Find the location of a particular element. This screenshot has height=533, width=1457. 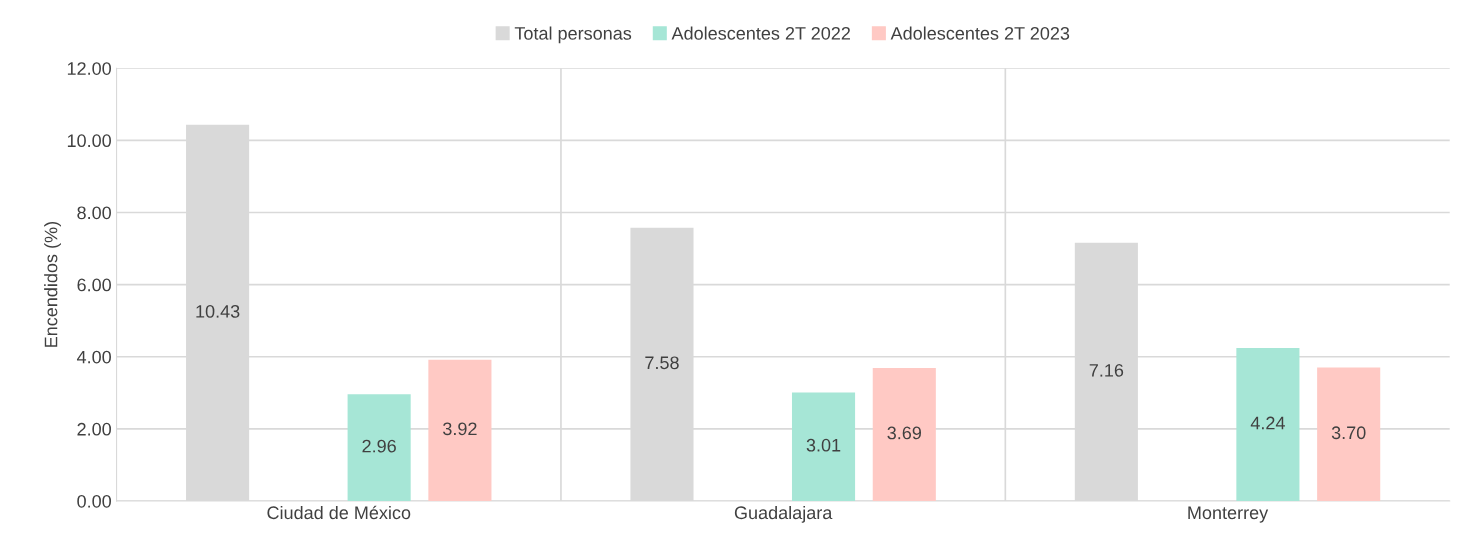

x-tick-label: Ciudad de México is located at coordinates (339, 512).